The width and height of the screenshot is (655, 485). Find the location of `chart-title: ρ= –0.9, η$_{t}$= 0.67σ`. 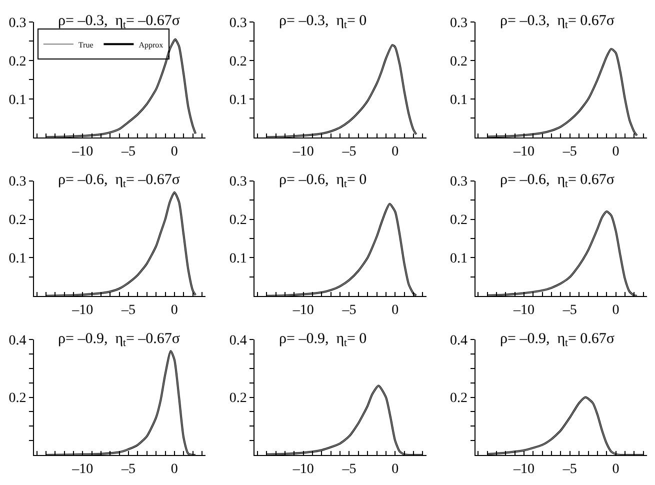

chart-title: ρ= –0.9, η$_{t}$= 0.67σ is located at coordinates (557, 340).